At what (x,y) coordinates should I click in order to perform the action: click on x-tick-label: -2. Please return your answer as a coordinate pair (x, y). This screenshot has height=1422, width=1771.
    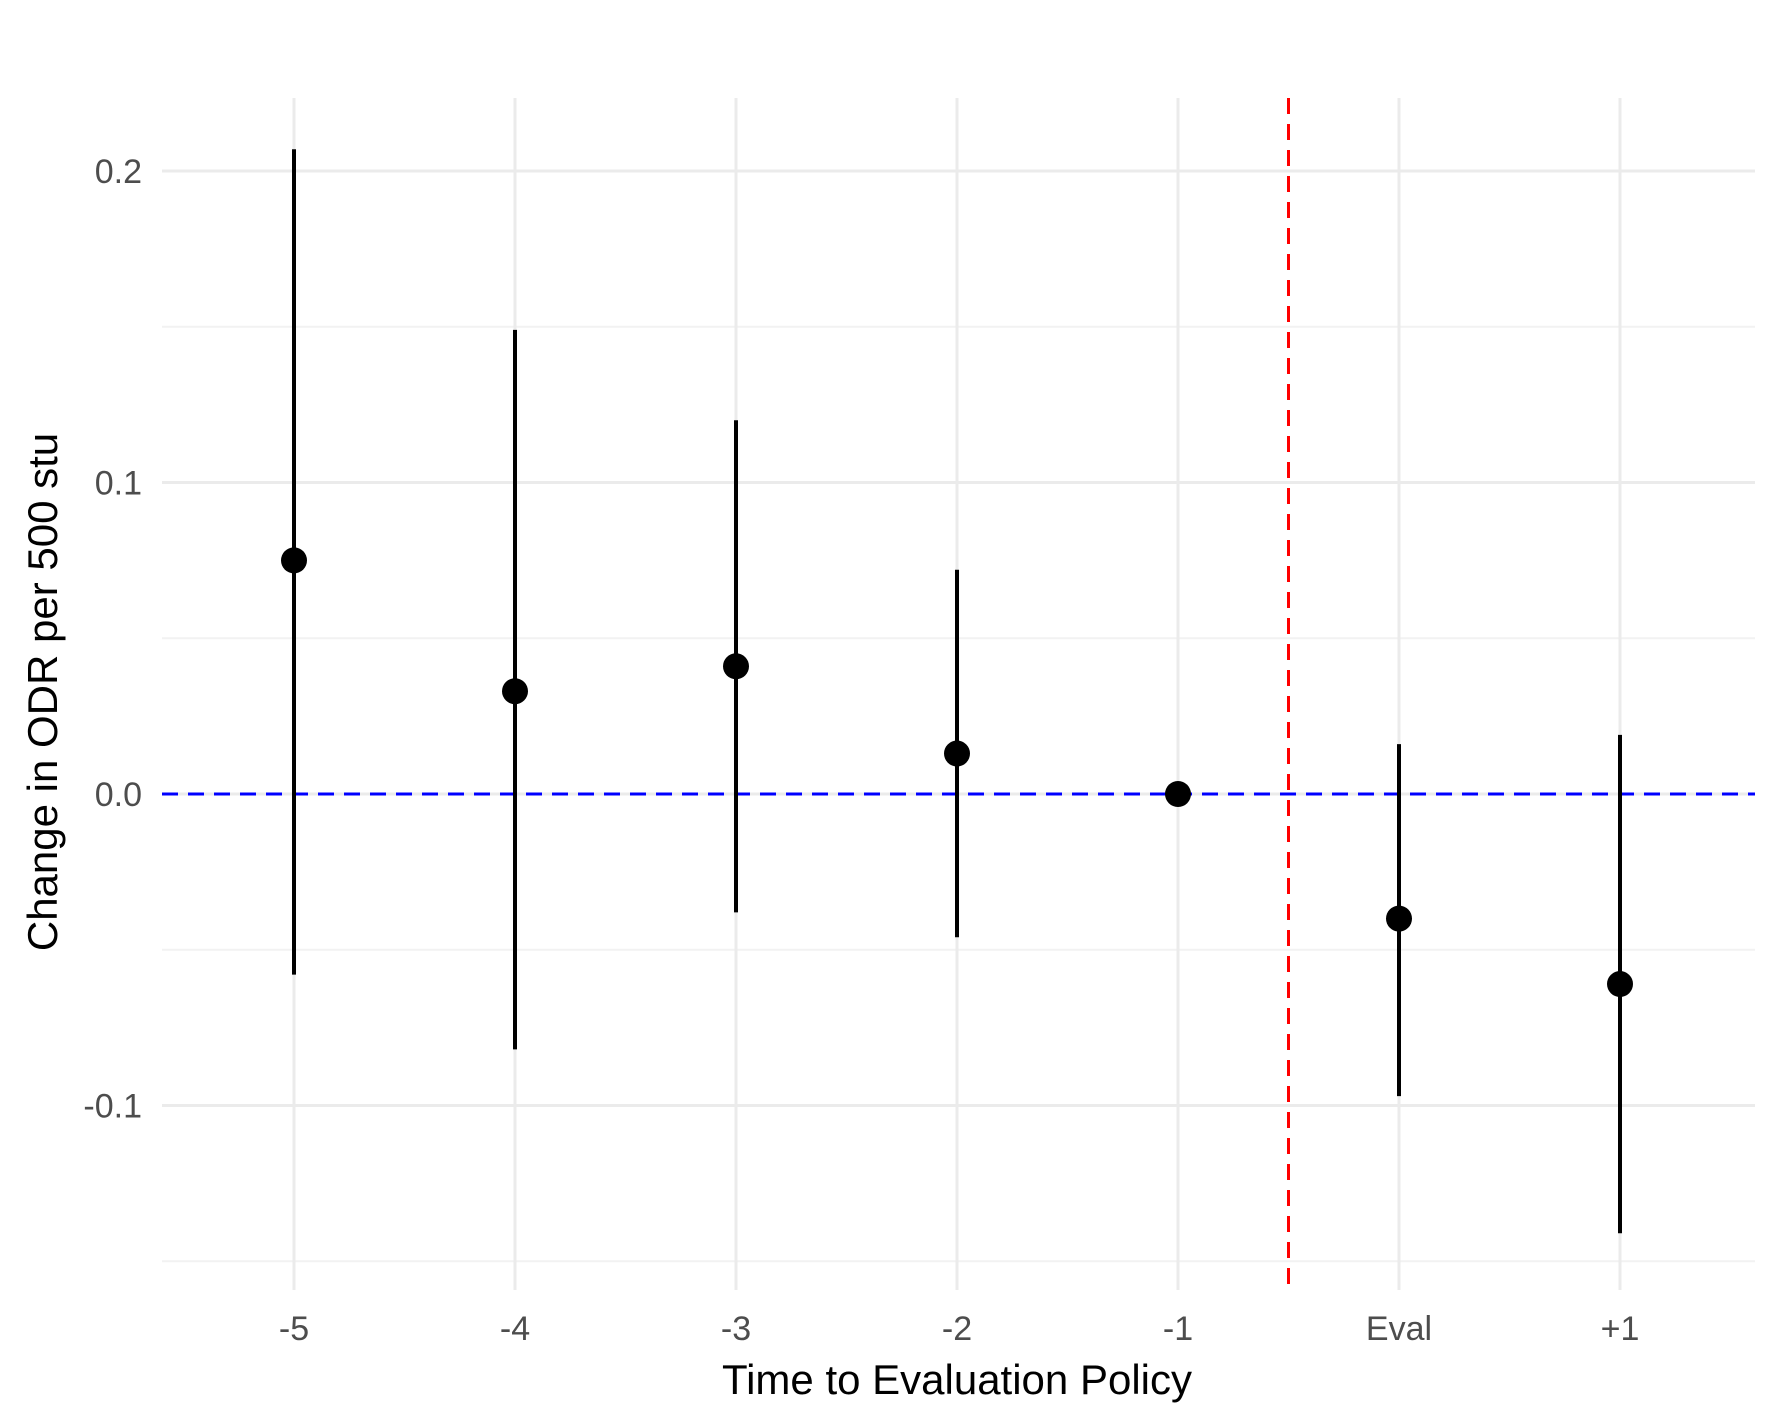
    Looking at the image, I should click on (957, 1329).